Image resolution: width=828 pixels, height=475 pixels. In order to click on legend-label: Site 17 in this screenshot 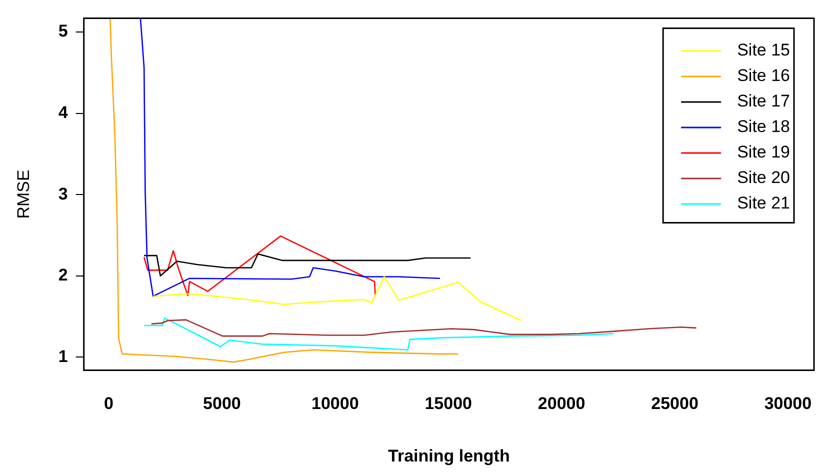, I will do `click(763, 101)`.